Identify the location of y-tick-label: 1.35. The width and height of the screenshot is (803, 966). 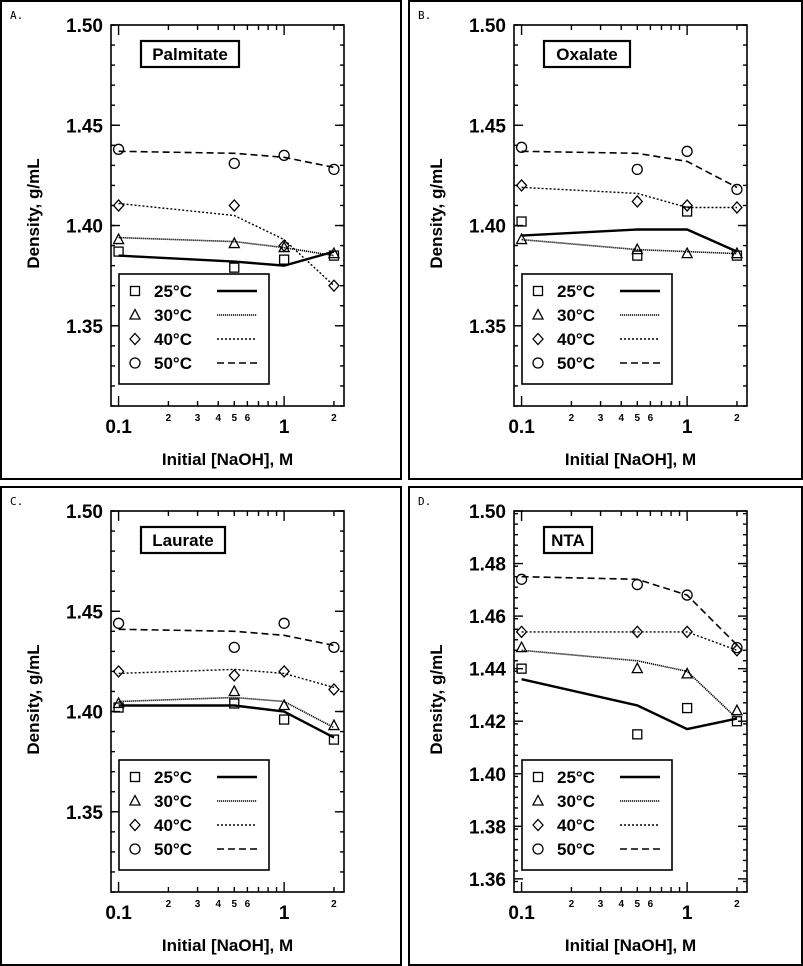
(84, 327).